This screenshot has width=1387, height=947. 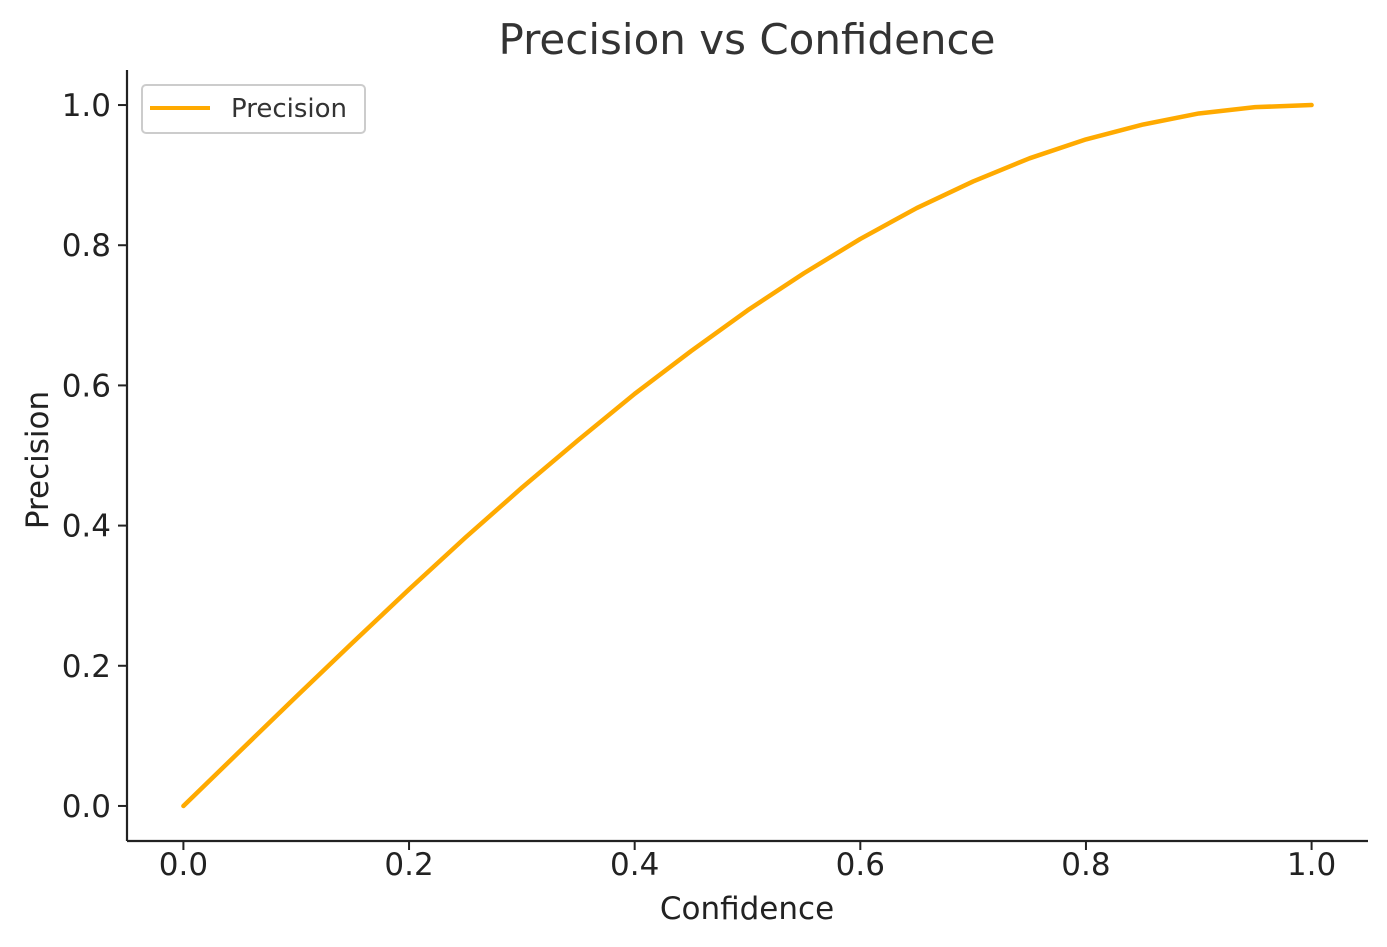 What do you see at coordinates (860, 865) in the screenshot?
I see `x-tick-label: 0.6` at bounding box center [860, 865].